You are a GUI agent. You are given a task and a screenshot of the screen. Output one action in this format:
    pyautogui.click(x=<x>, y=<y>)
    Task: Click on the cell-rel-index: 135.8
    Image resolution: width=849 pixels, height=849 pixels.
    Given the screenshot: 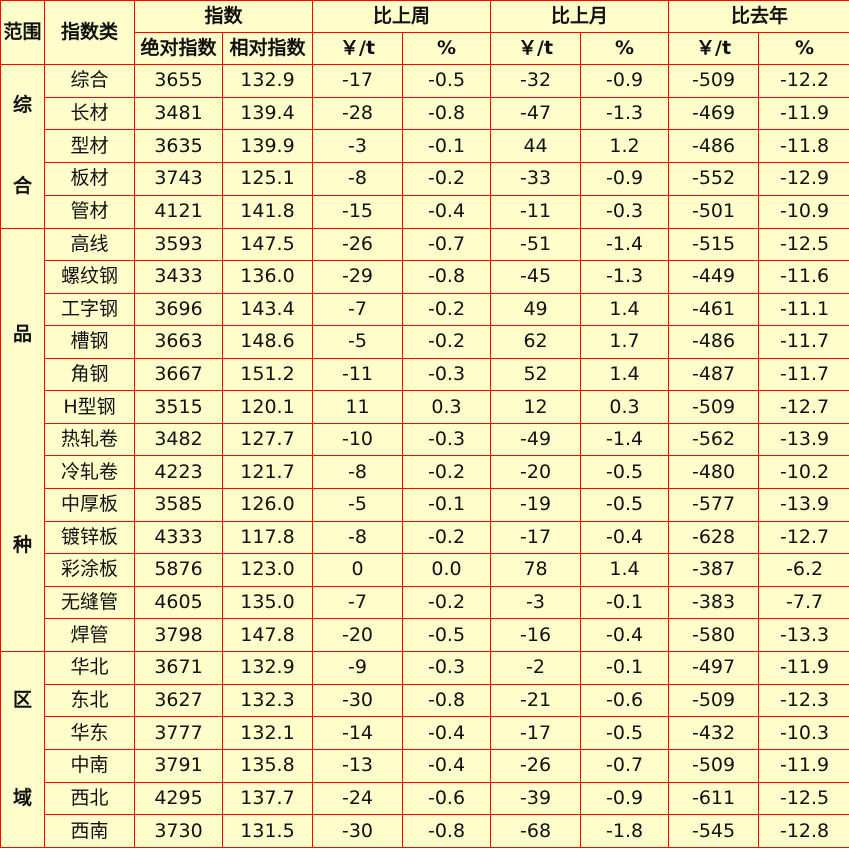 What is the action you would take?
    pyautogui.click(x=267, y=765)
    